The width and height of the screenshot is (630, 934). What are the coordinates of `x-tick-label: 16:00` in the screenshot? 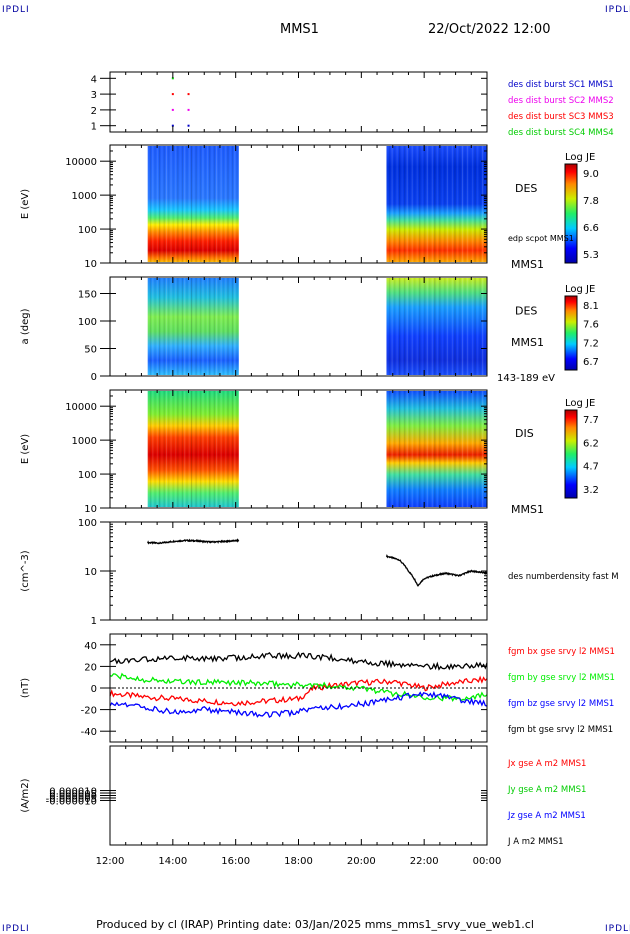 It's located at (235, 861).